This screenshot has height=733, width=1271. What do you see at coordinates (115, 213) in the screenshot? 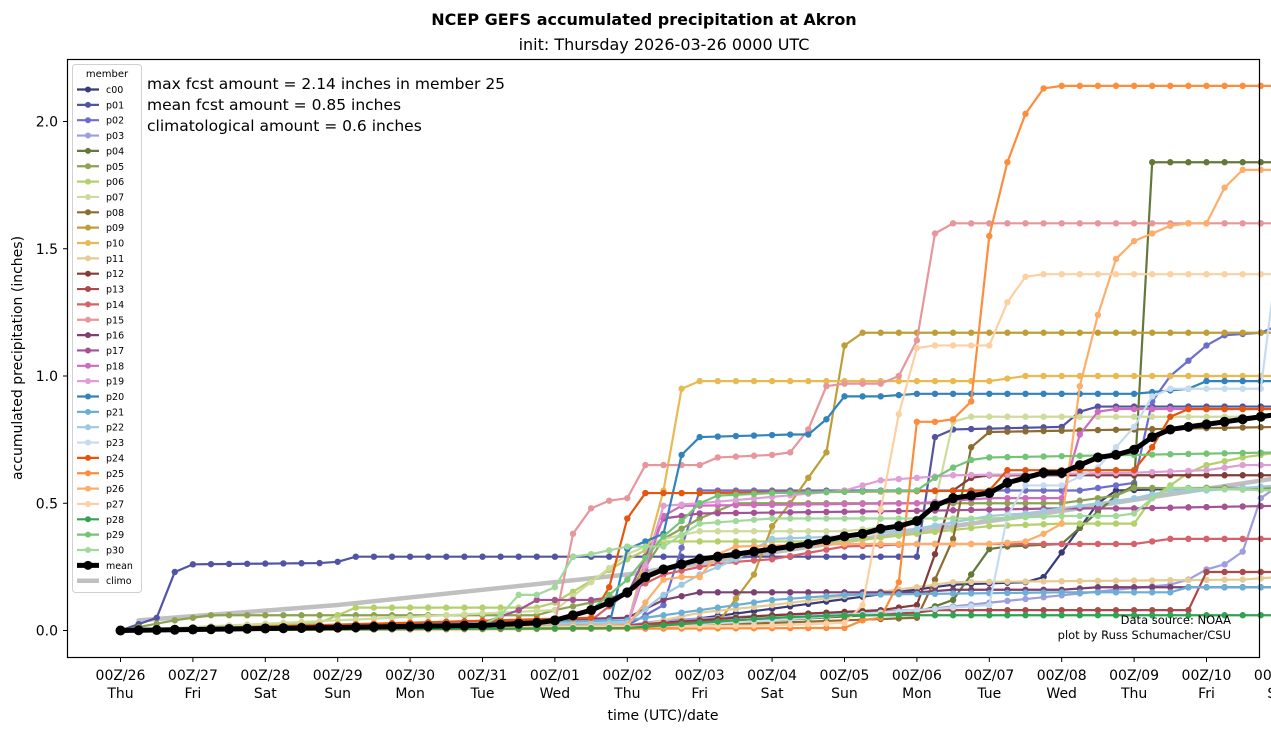
I see `legend-label-p08: p08` at bounding box center [115, 213].